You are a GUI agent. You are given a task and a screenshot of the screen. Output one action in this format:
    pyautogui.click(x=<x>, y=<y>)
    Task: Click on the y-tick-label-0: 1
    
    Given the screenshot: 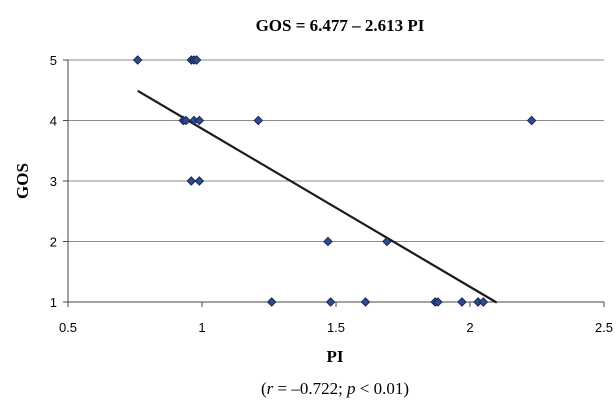 What is the action you would take?
    pyautogui.click(x=53, y=302)
    